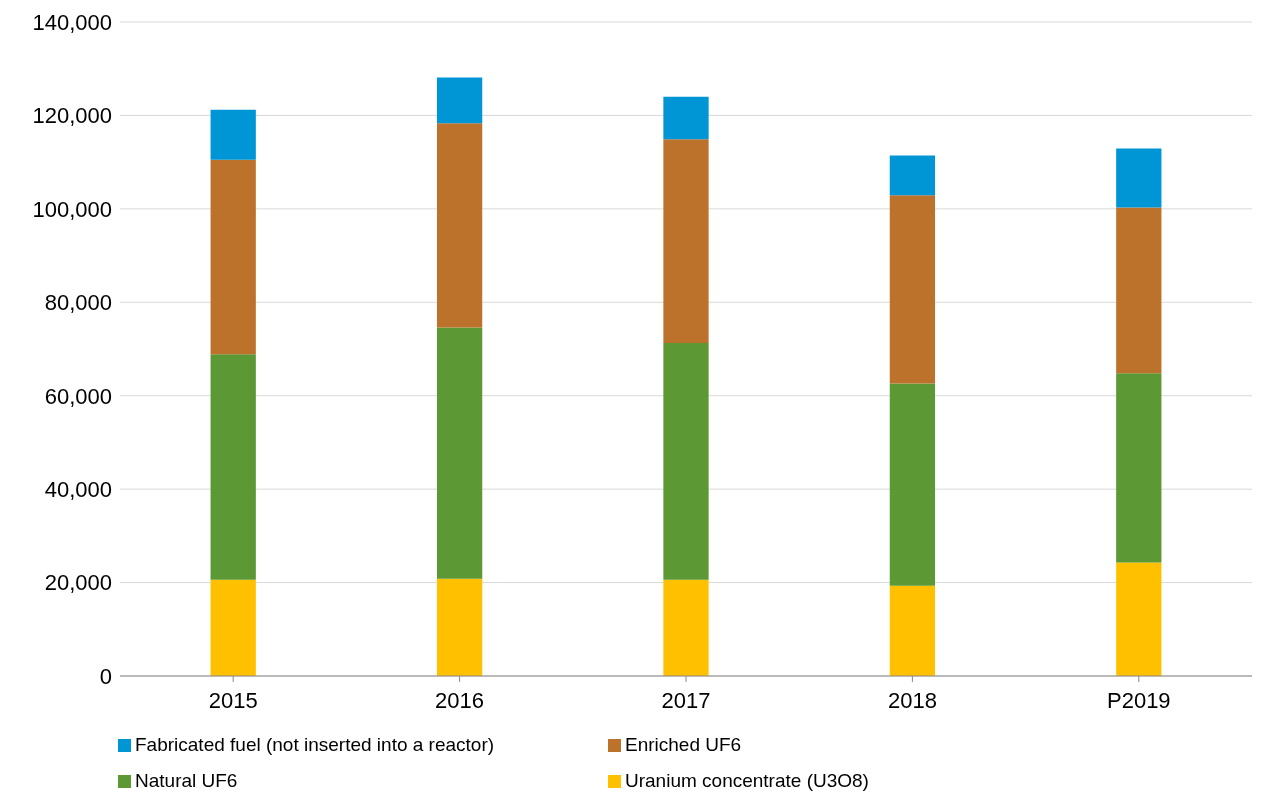 The image size is (1270, 800). What do you see at coordinates (686, 700) in the screenshot?
I see `x-tick-label: 2017` at bounding box center [686, 700].